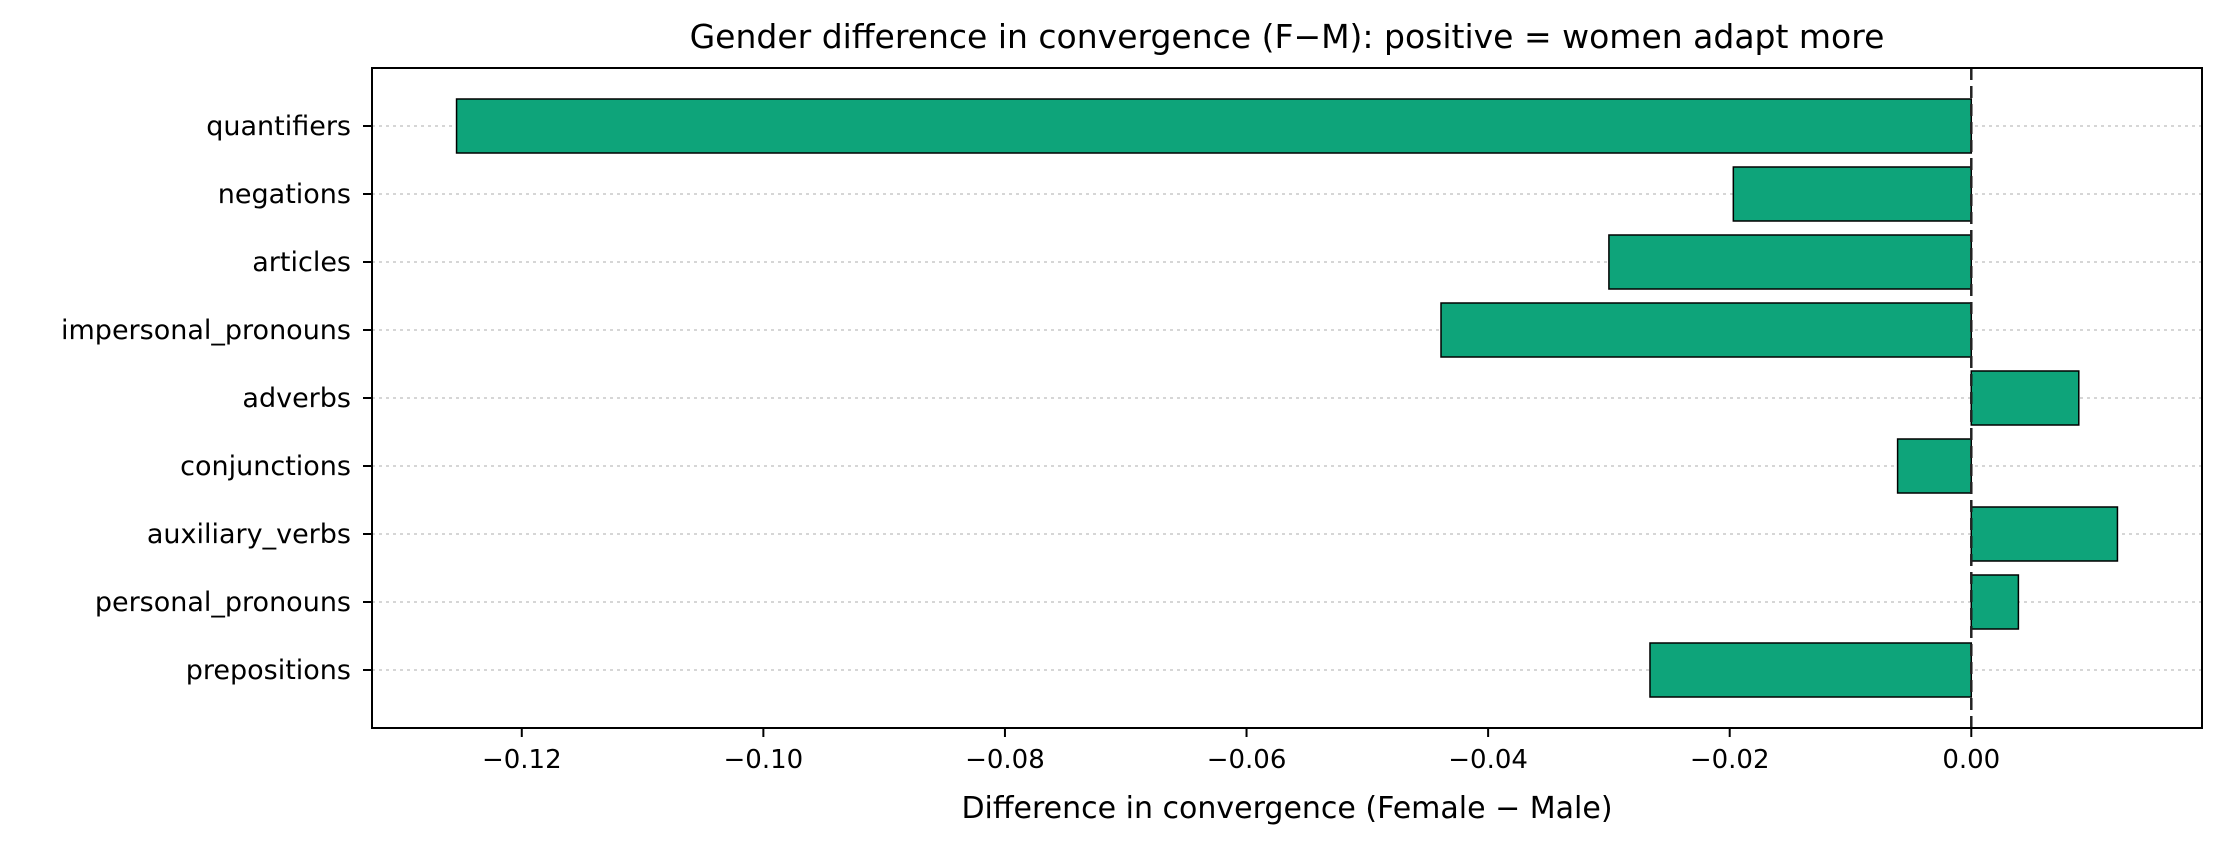 This screenshot has height=845, width=2221. What do you see at coordinates (1706, 330) in the screenshot?
I see `bar-impersonal-pronouns` at bounding box center [1706, 330].